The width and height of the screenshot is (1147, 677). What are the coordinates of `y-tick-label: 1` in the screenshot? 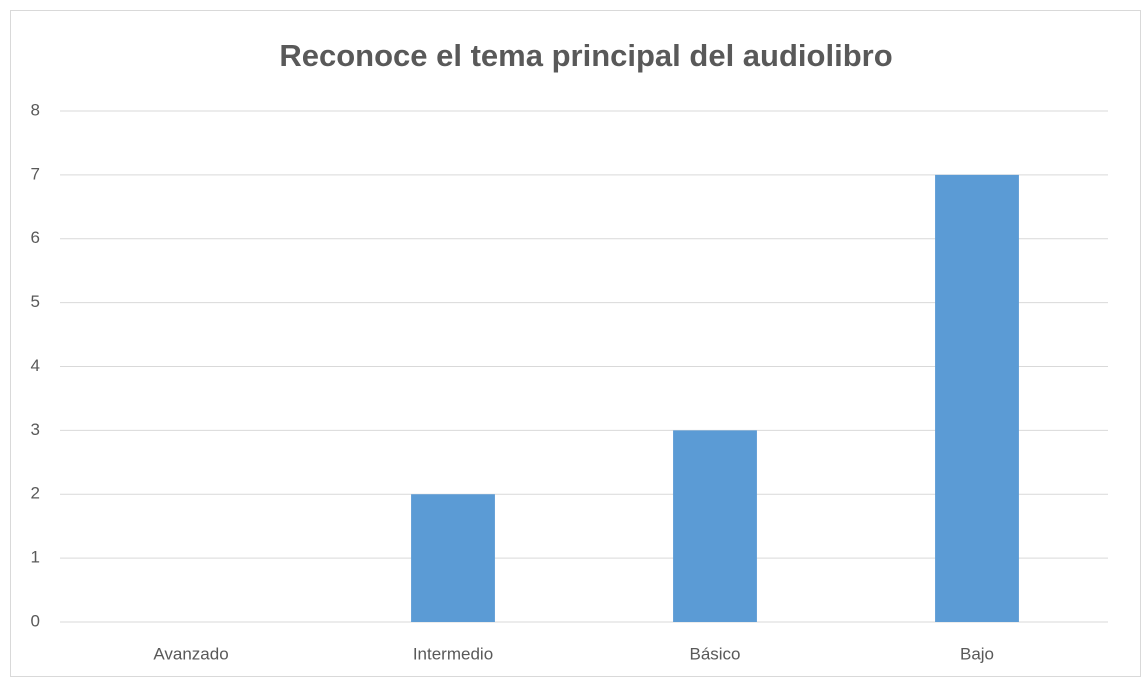 It's located at (35, 557).